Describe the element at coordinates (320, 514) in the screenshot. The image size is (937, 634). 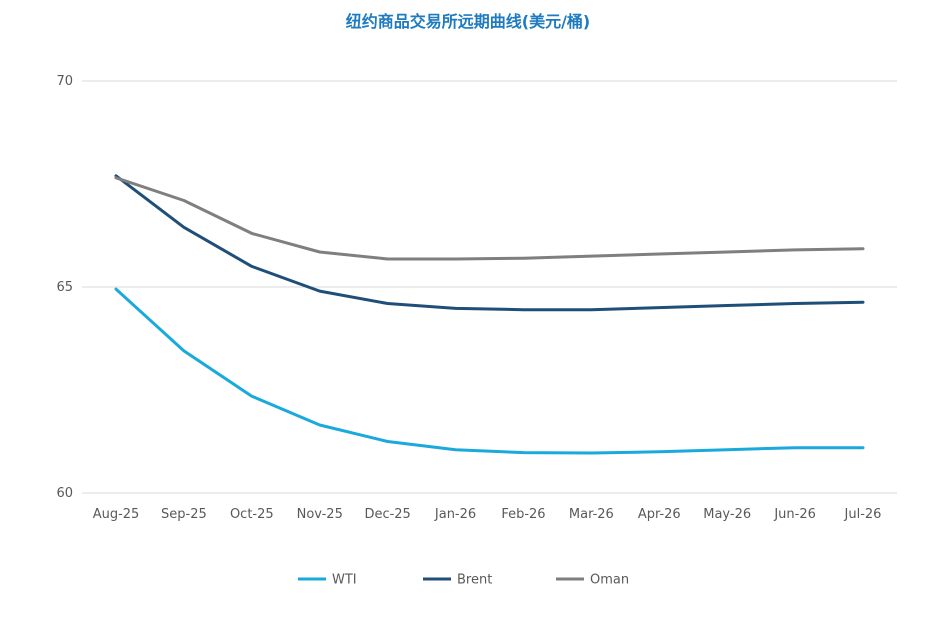
I see `x-tick-label: Nov-25` at that location.